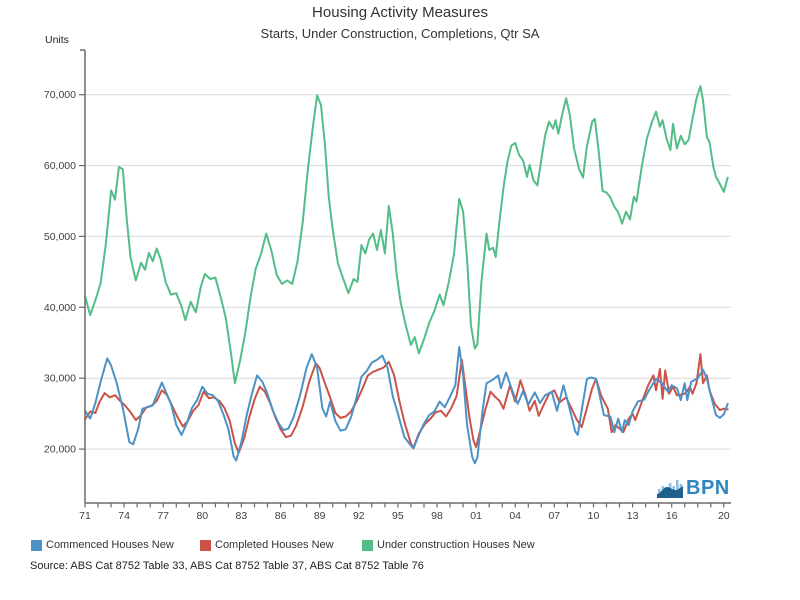  What do you see at coordinates (85, 516) in the screenshot?
I see `x-tick-label: 71` at bounding box center [85, 516].